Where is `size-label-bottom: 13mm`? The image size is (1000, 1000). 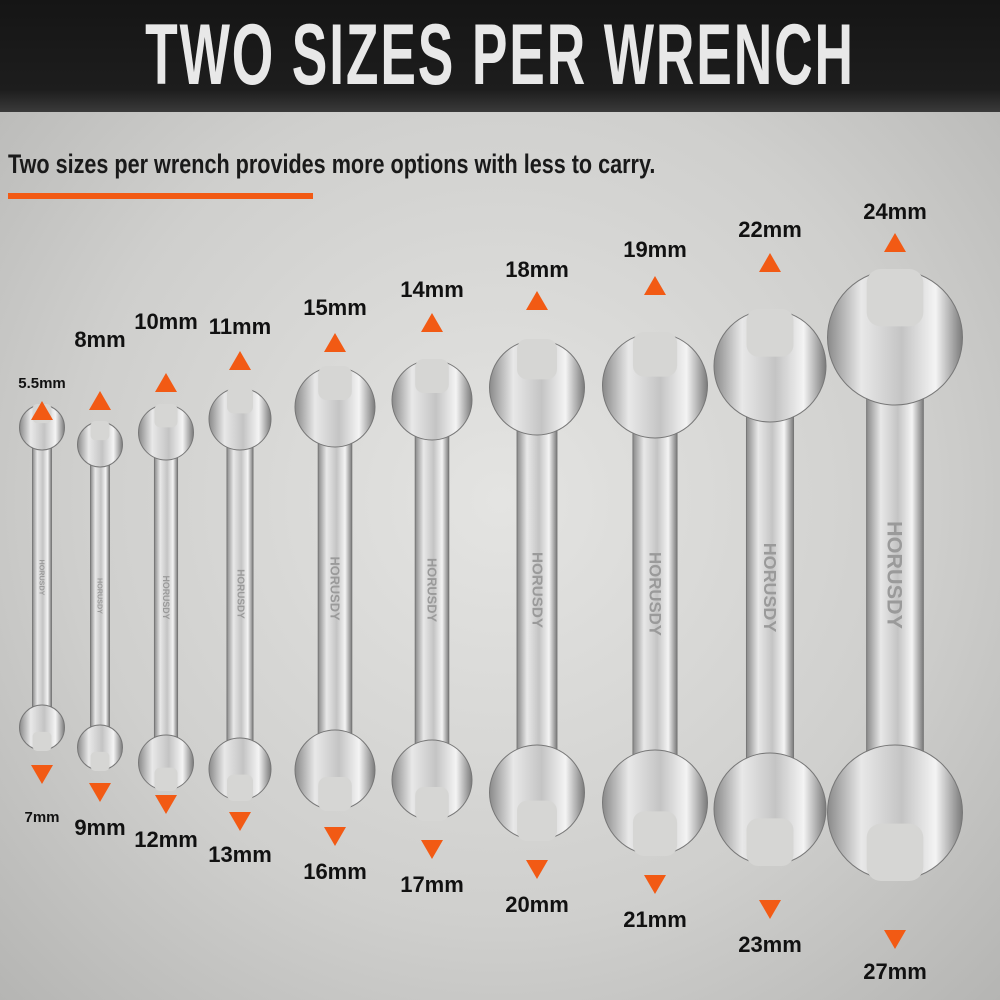 size-label-bottom: 13mm is located at coordinates (240, 854).